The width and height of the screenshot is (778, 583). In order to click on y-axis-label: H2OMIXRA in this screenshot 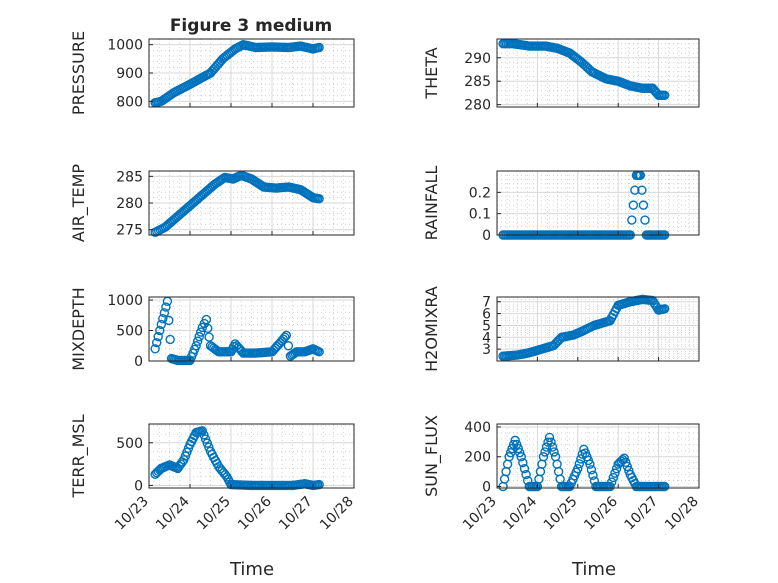, I will do `click(431, 329)`.